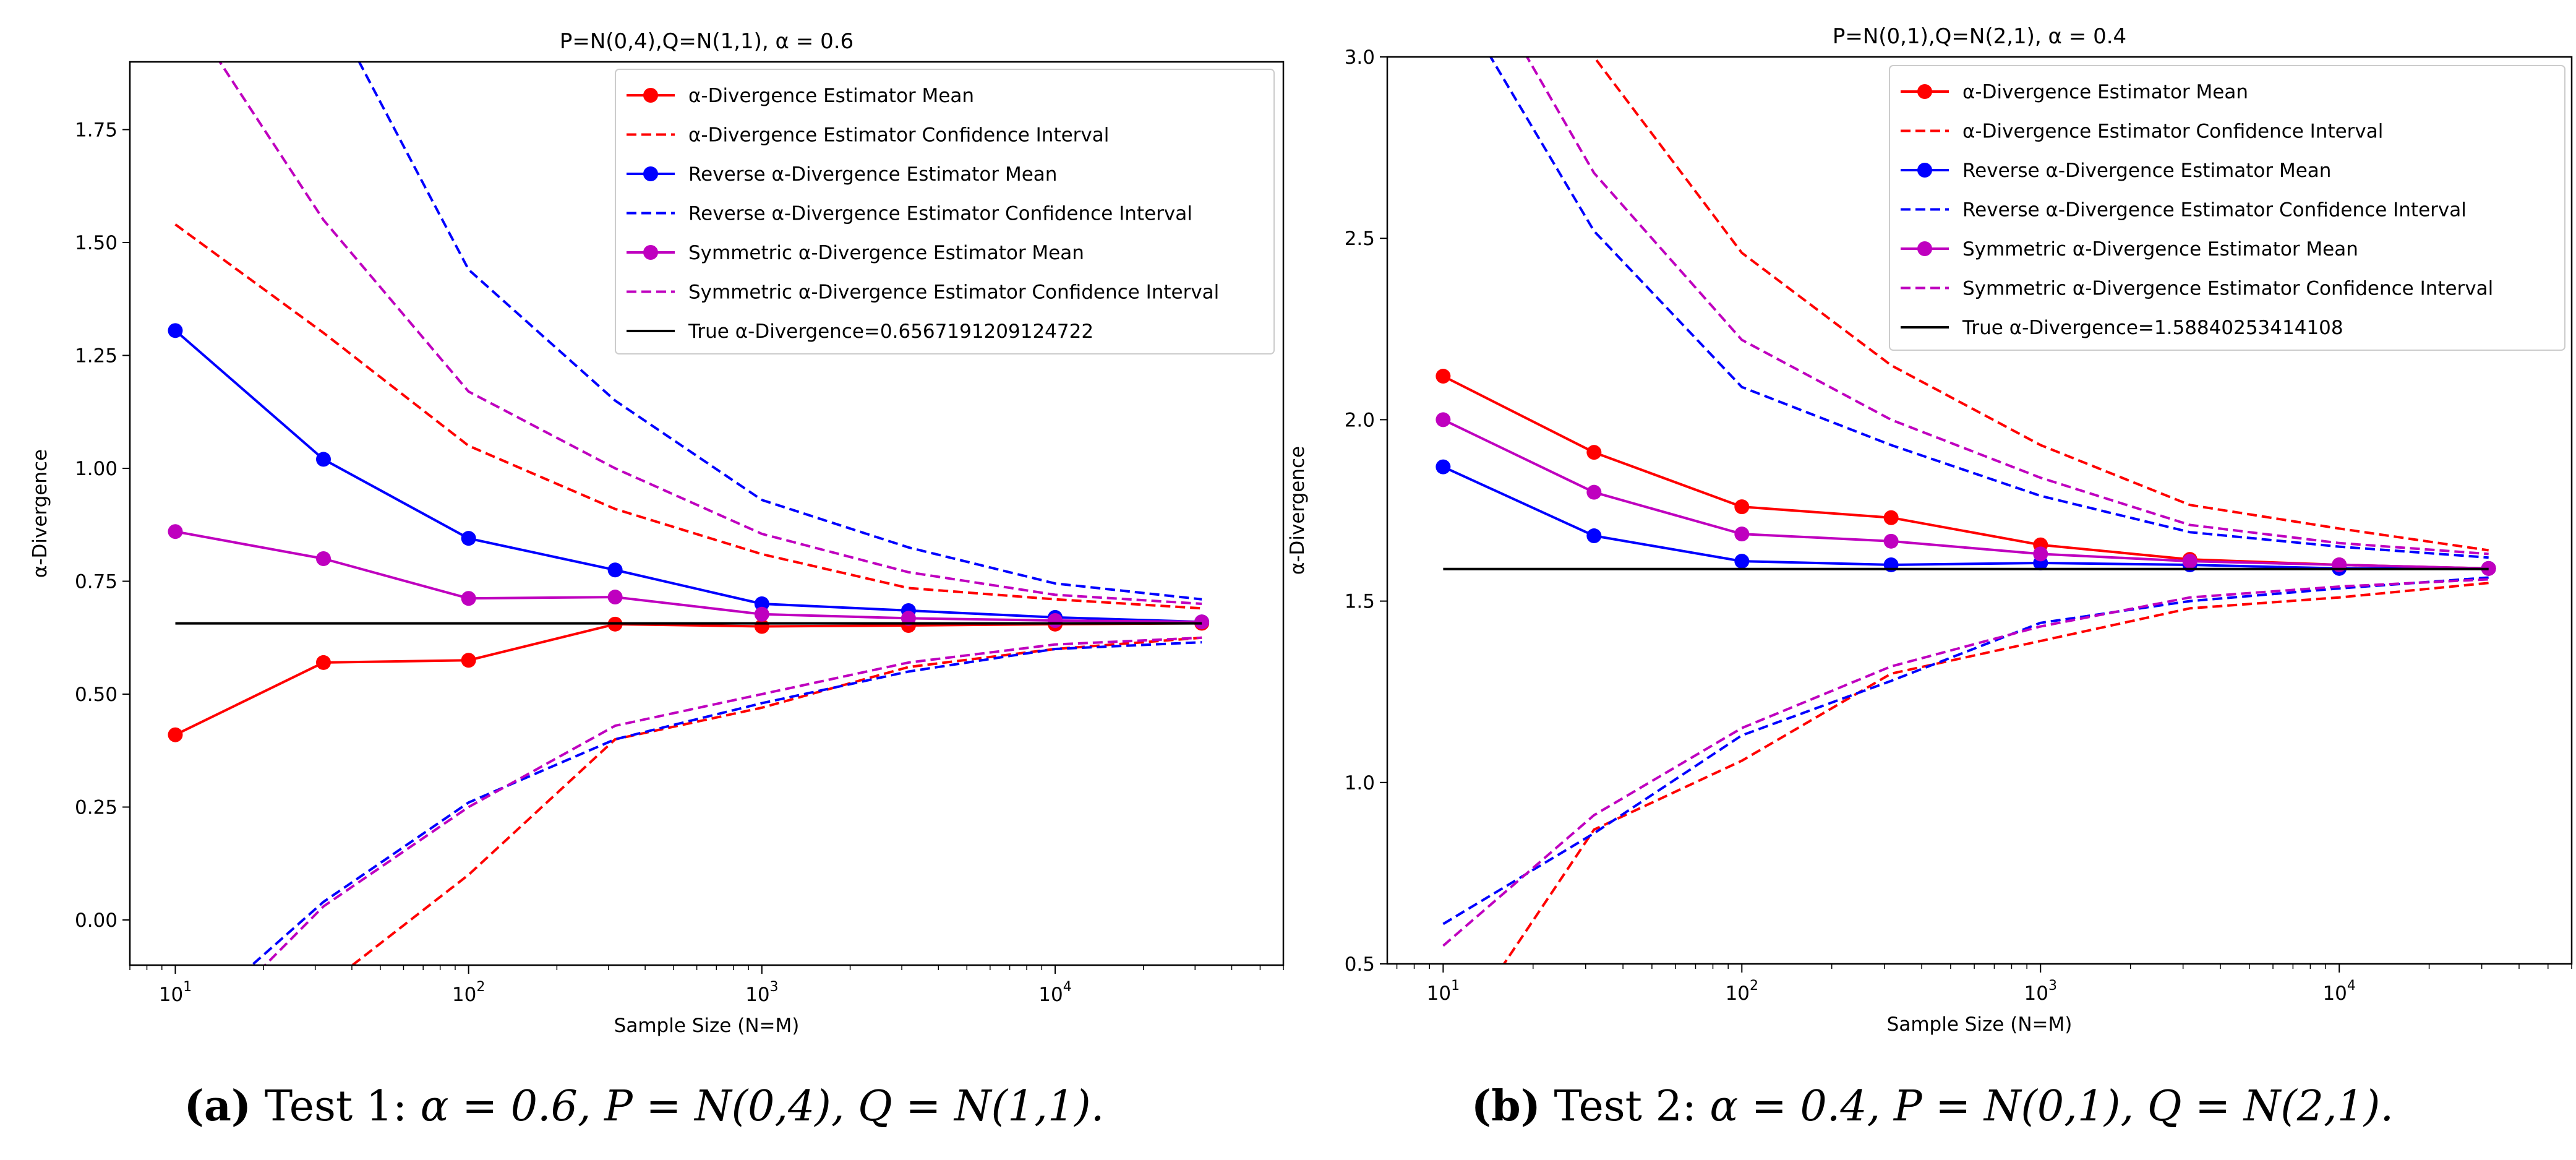 The height and width of the screenshot is (1160, 2576). Describe the element at coordinates (97, 130) in the screenshot. I see `y-tick-label: 1.75` at that location.